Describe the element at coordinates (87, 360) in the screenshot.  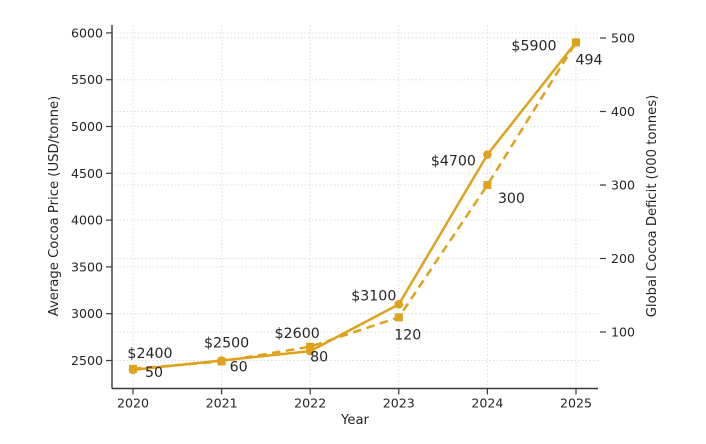
I see `left-tick-label: 2500` at that location.